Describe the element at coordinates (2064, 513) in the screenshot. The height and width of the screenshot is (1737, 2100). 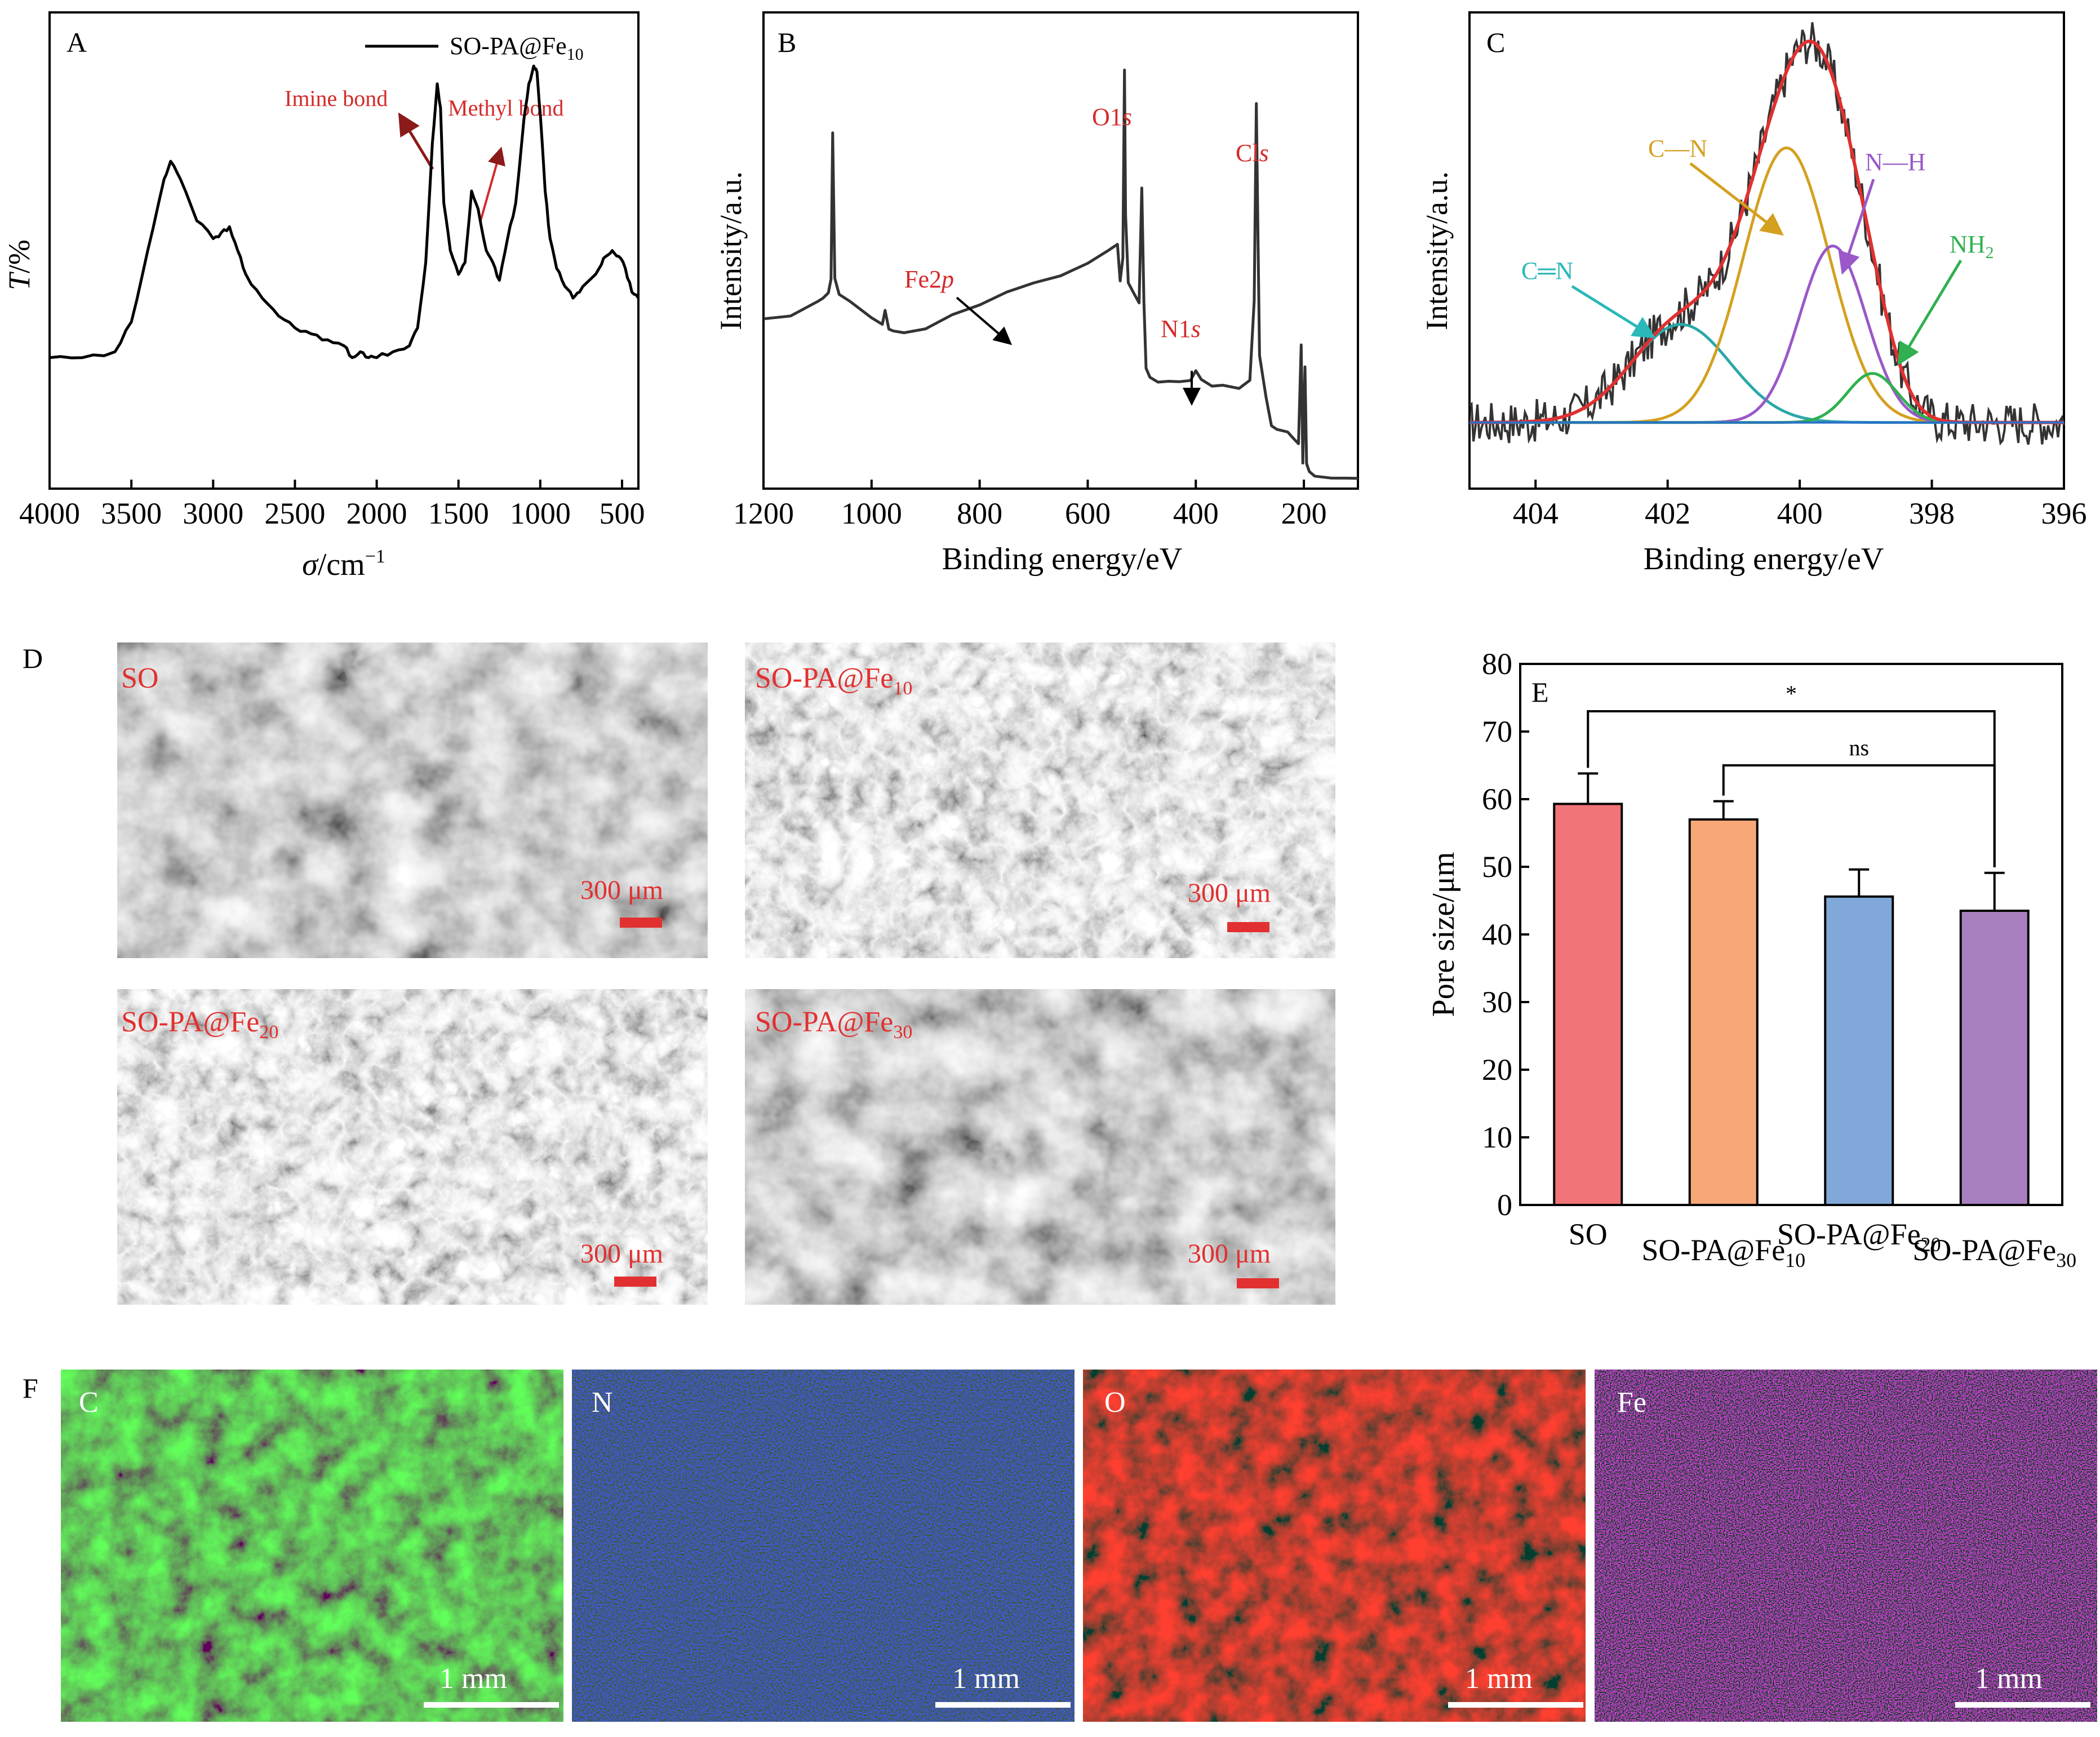
I see `panel-c-x-tick-label-4: 396` at that location.